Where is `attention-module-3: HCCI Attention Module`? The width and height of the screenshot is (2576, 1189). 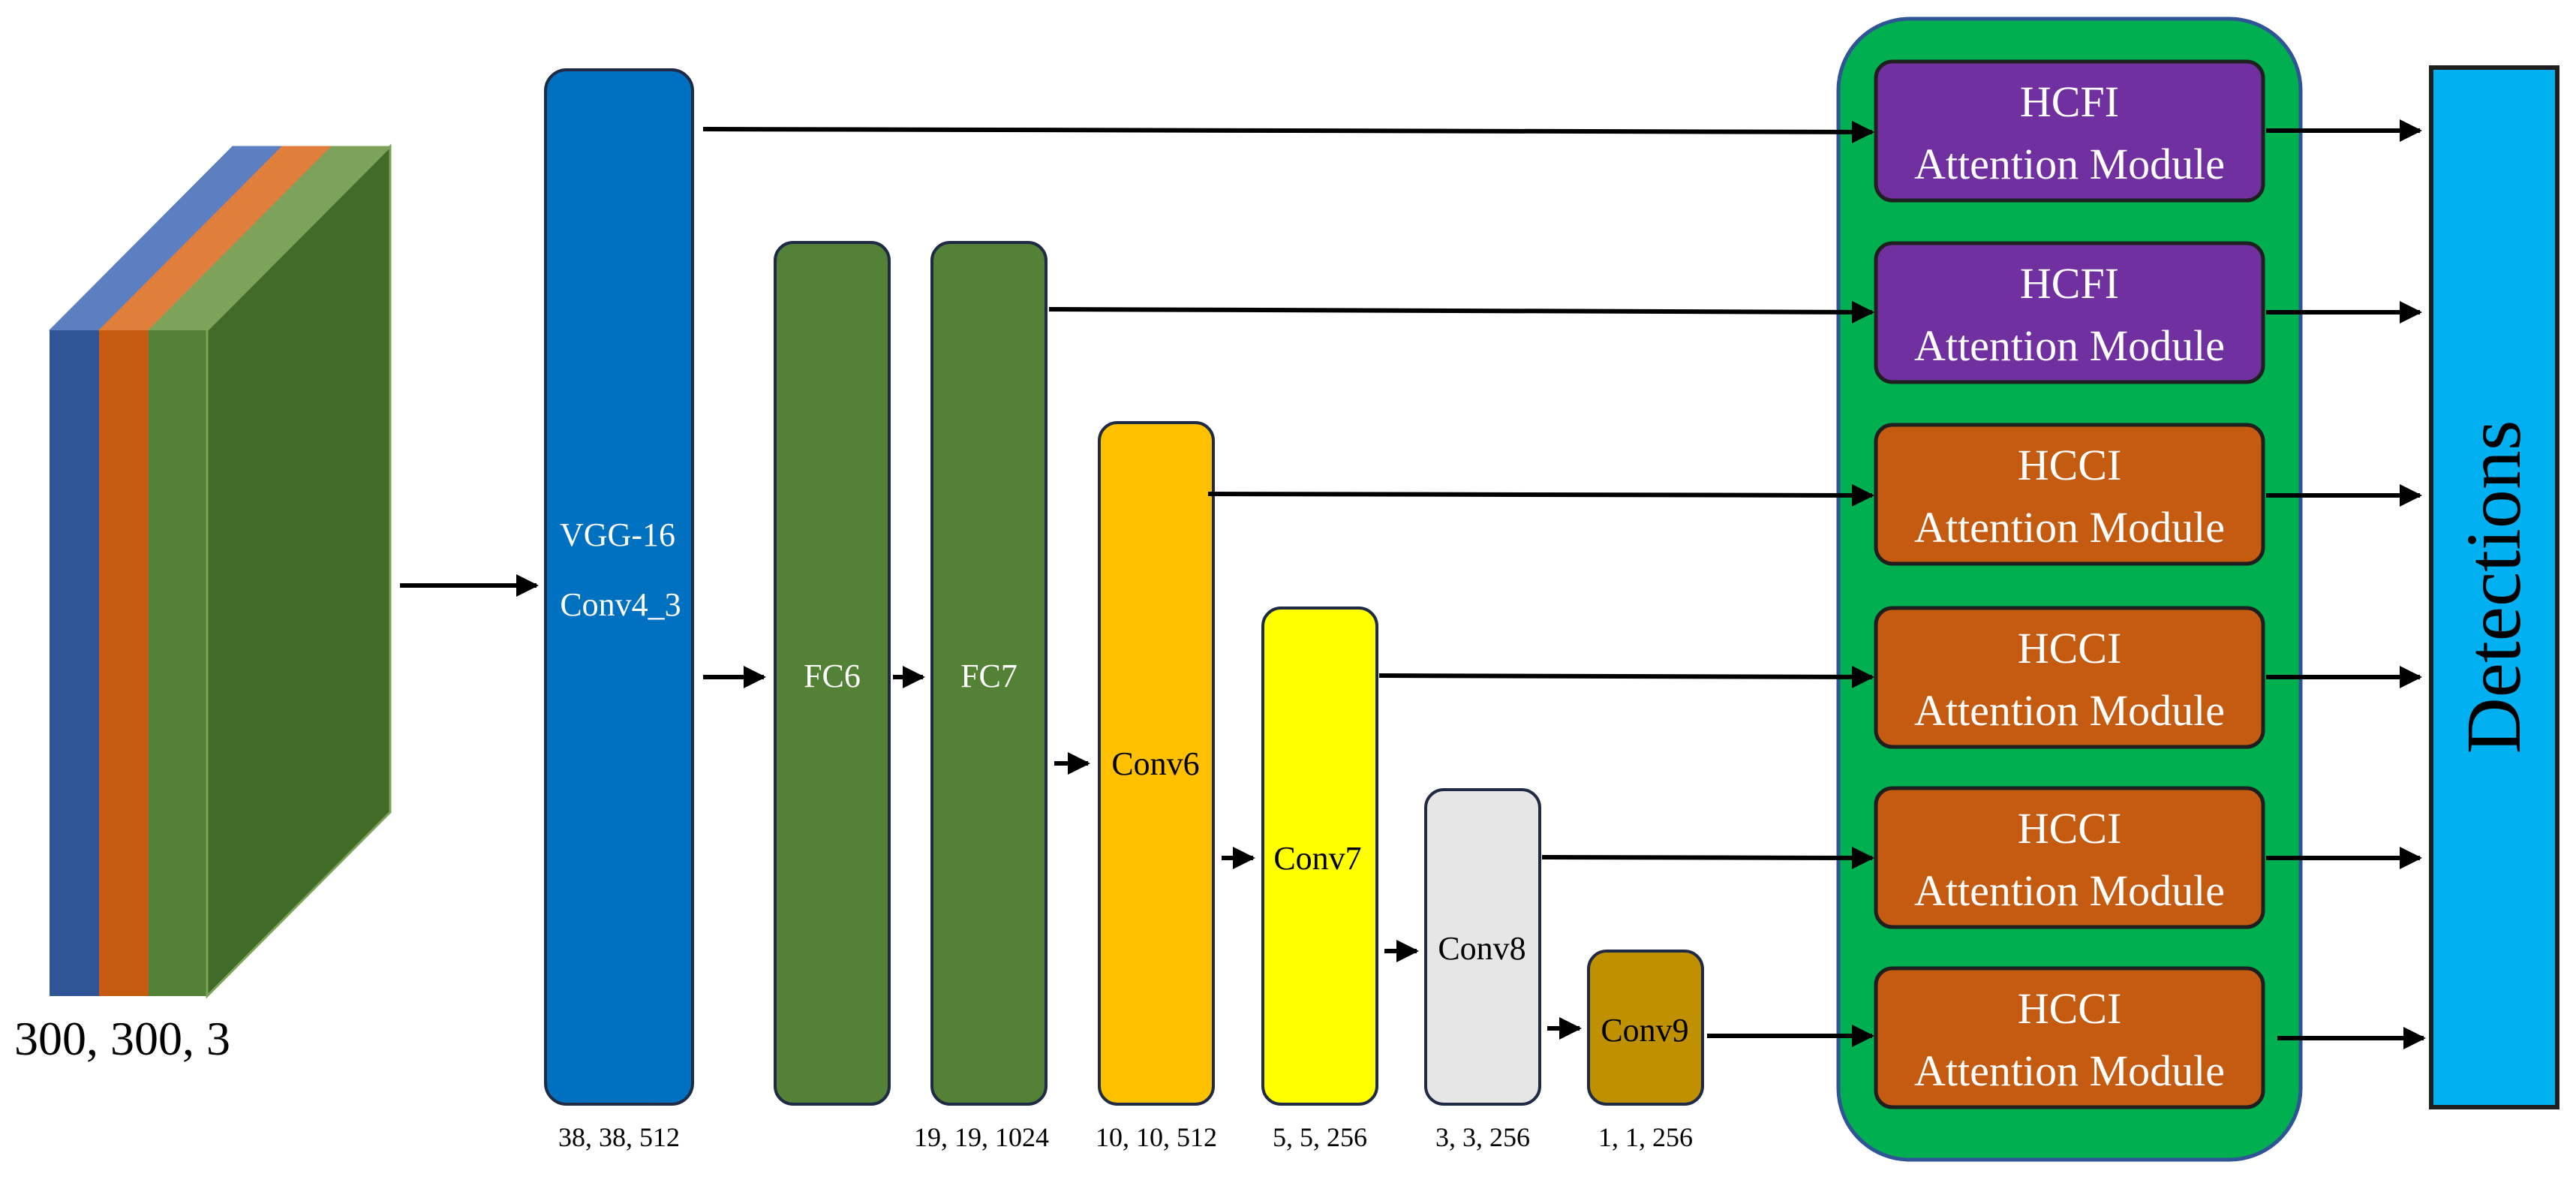
attention-module-3: HCCI Attention Module is located at coordinates (2069, 494).